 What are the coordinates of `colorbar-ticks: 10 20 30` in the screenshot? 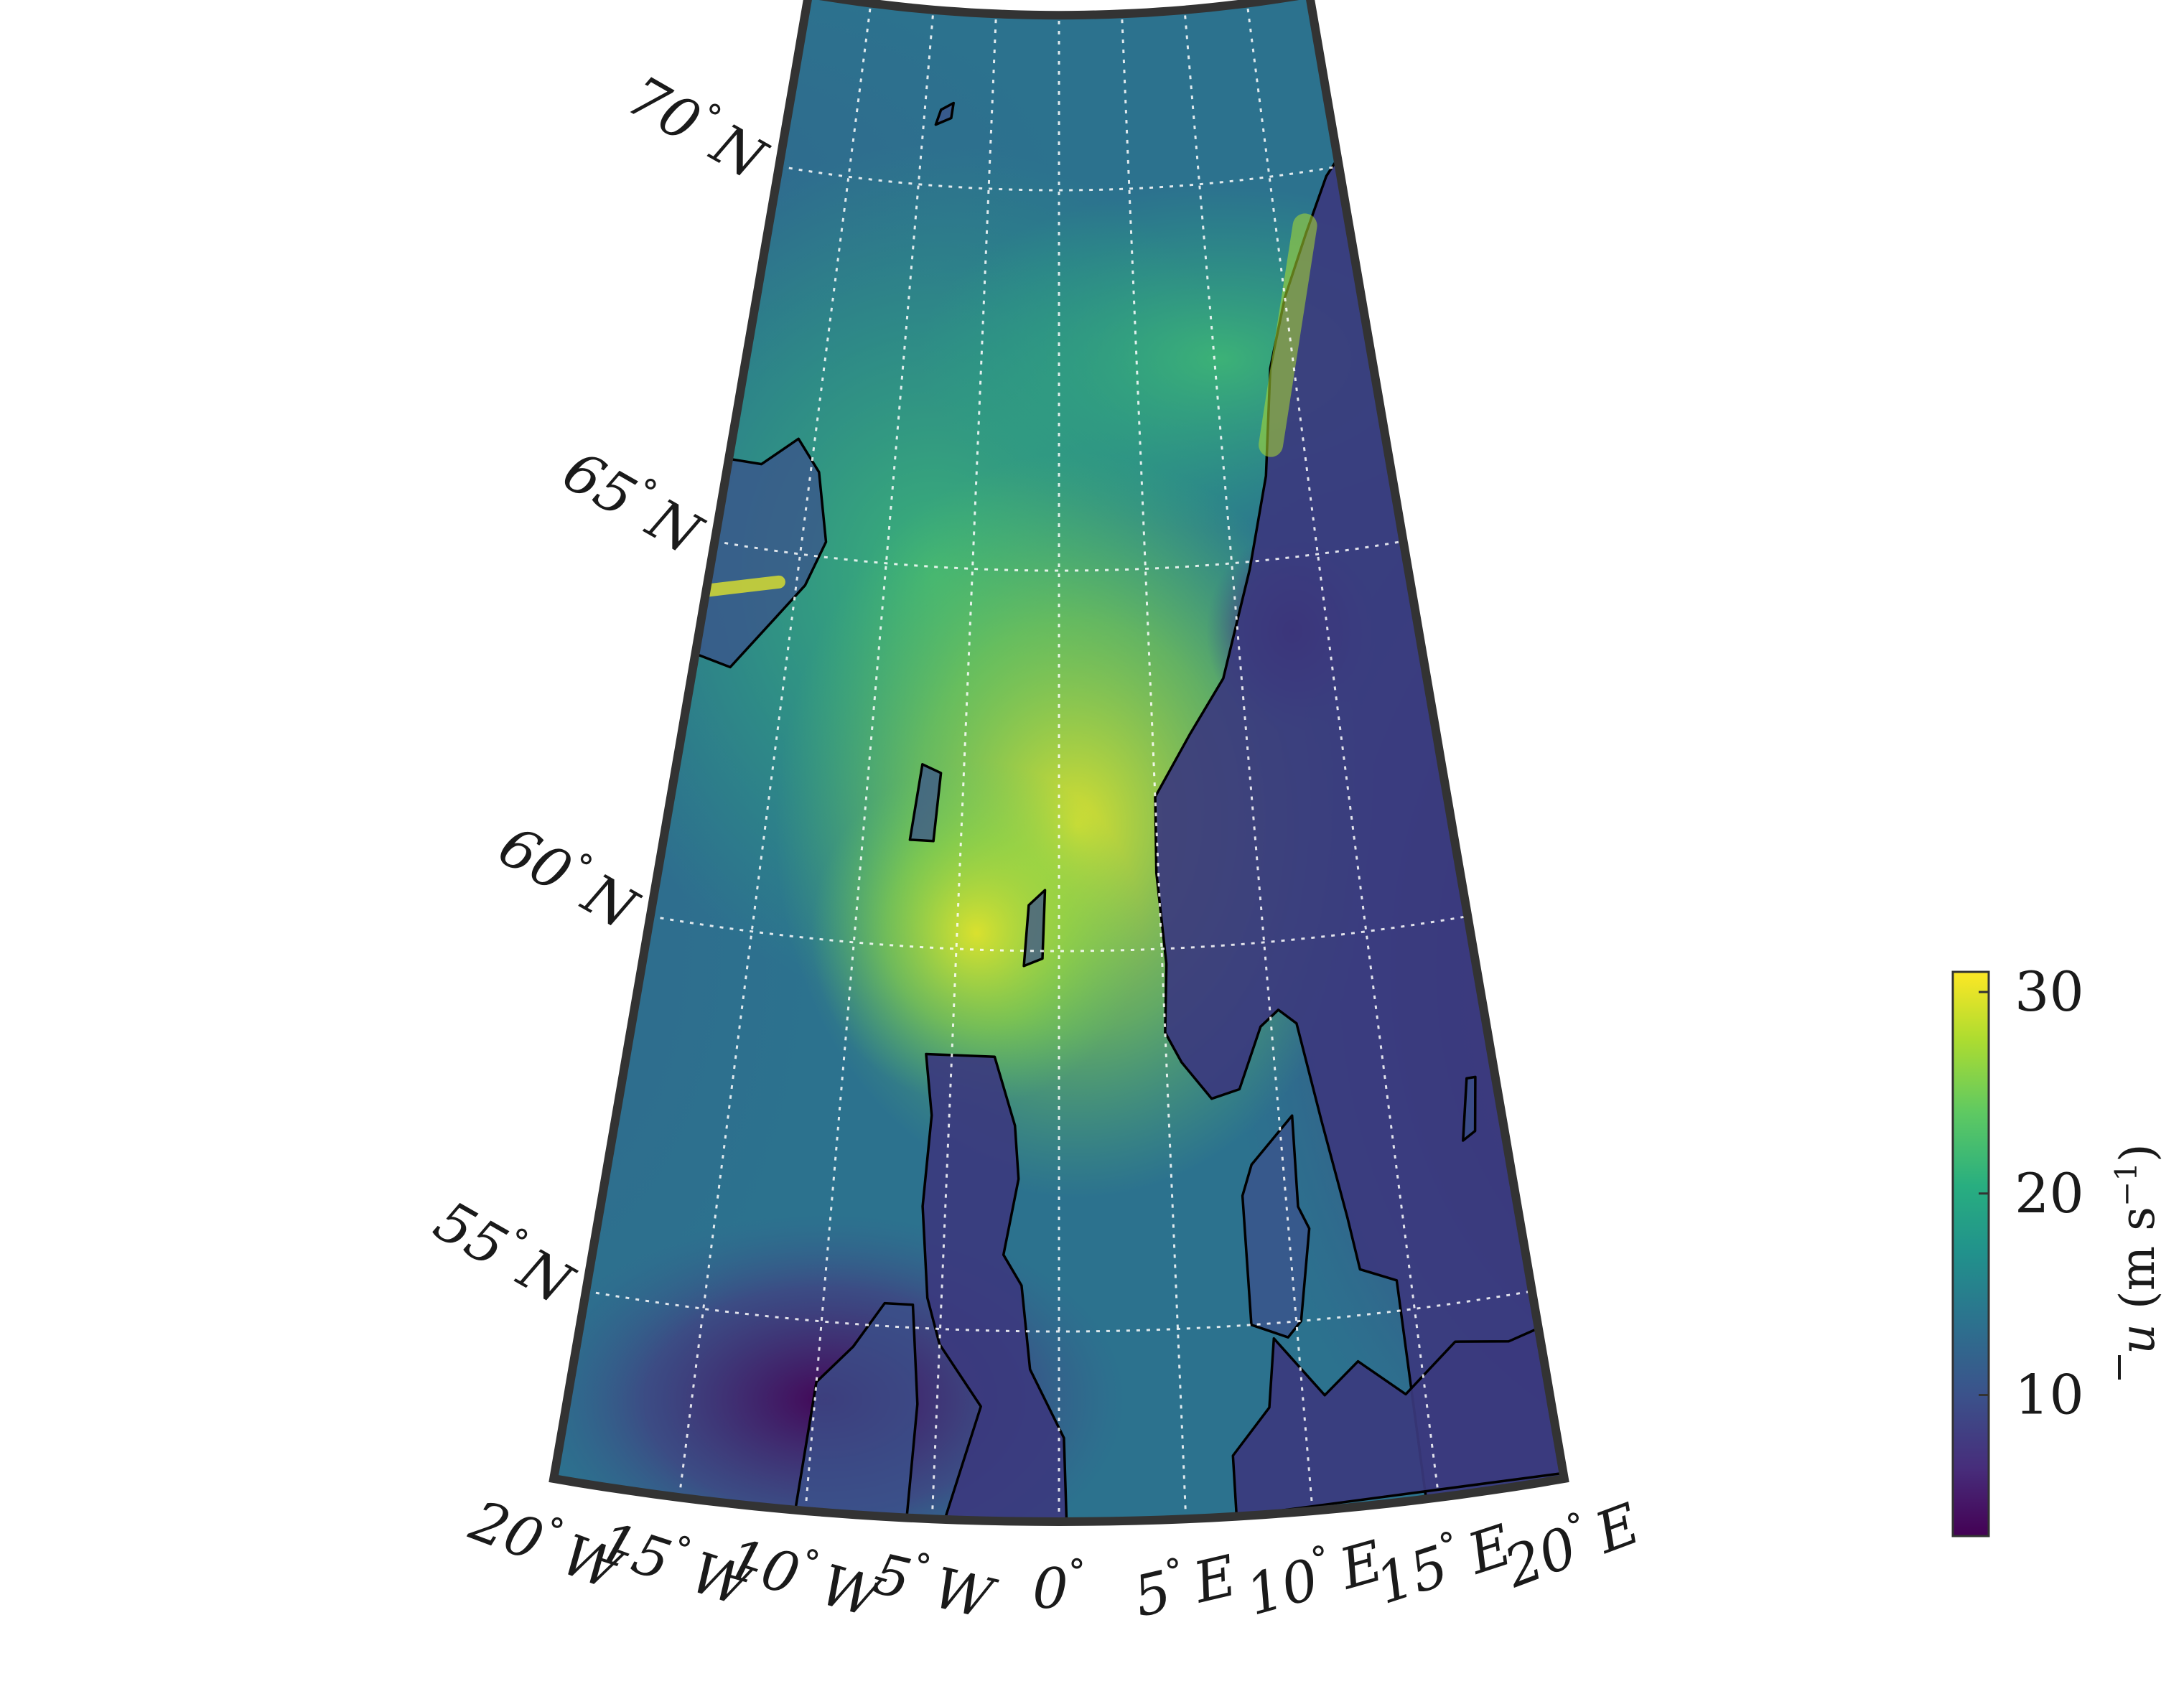 It's located at (2031, 1193).